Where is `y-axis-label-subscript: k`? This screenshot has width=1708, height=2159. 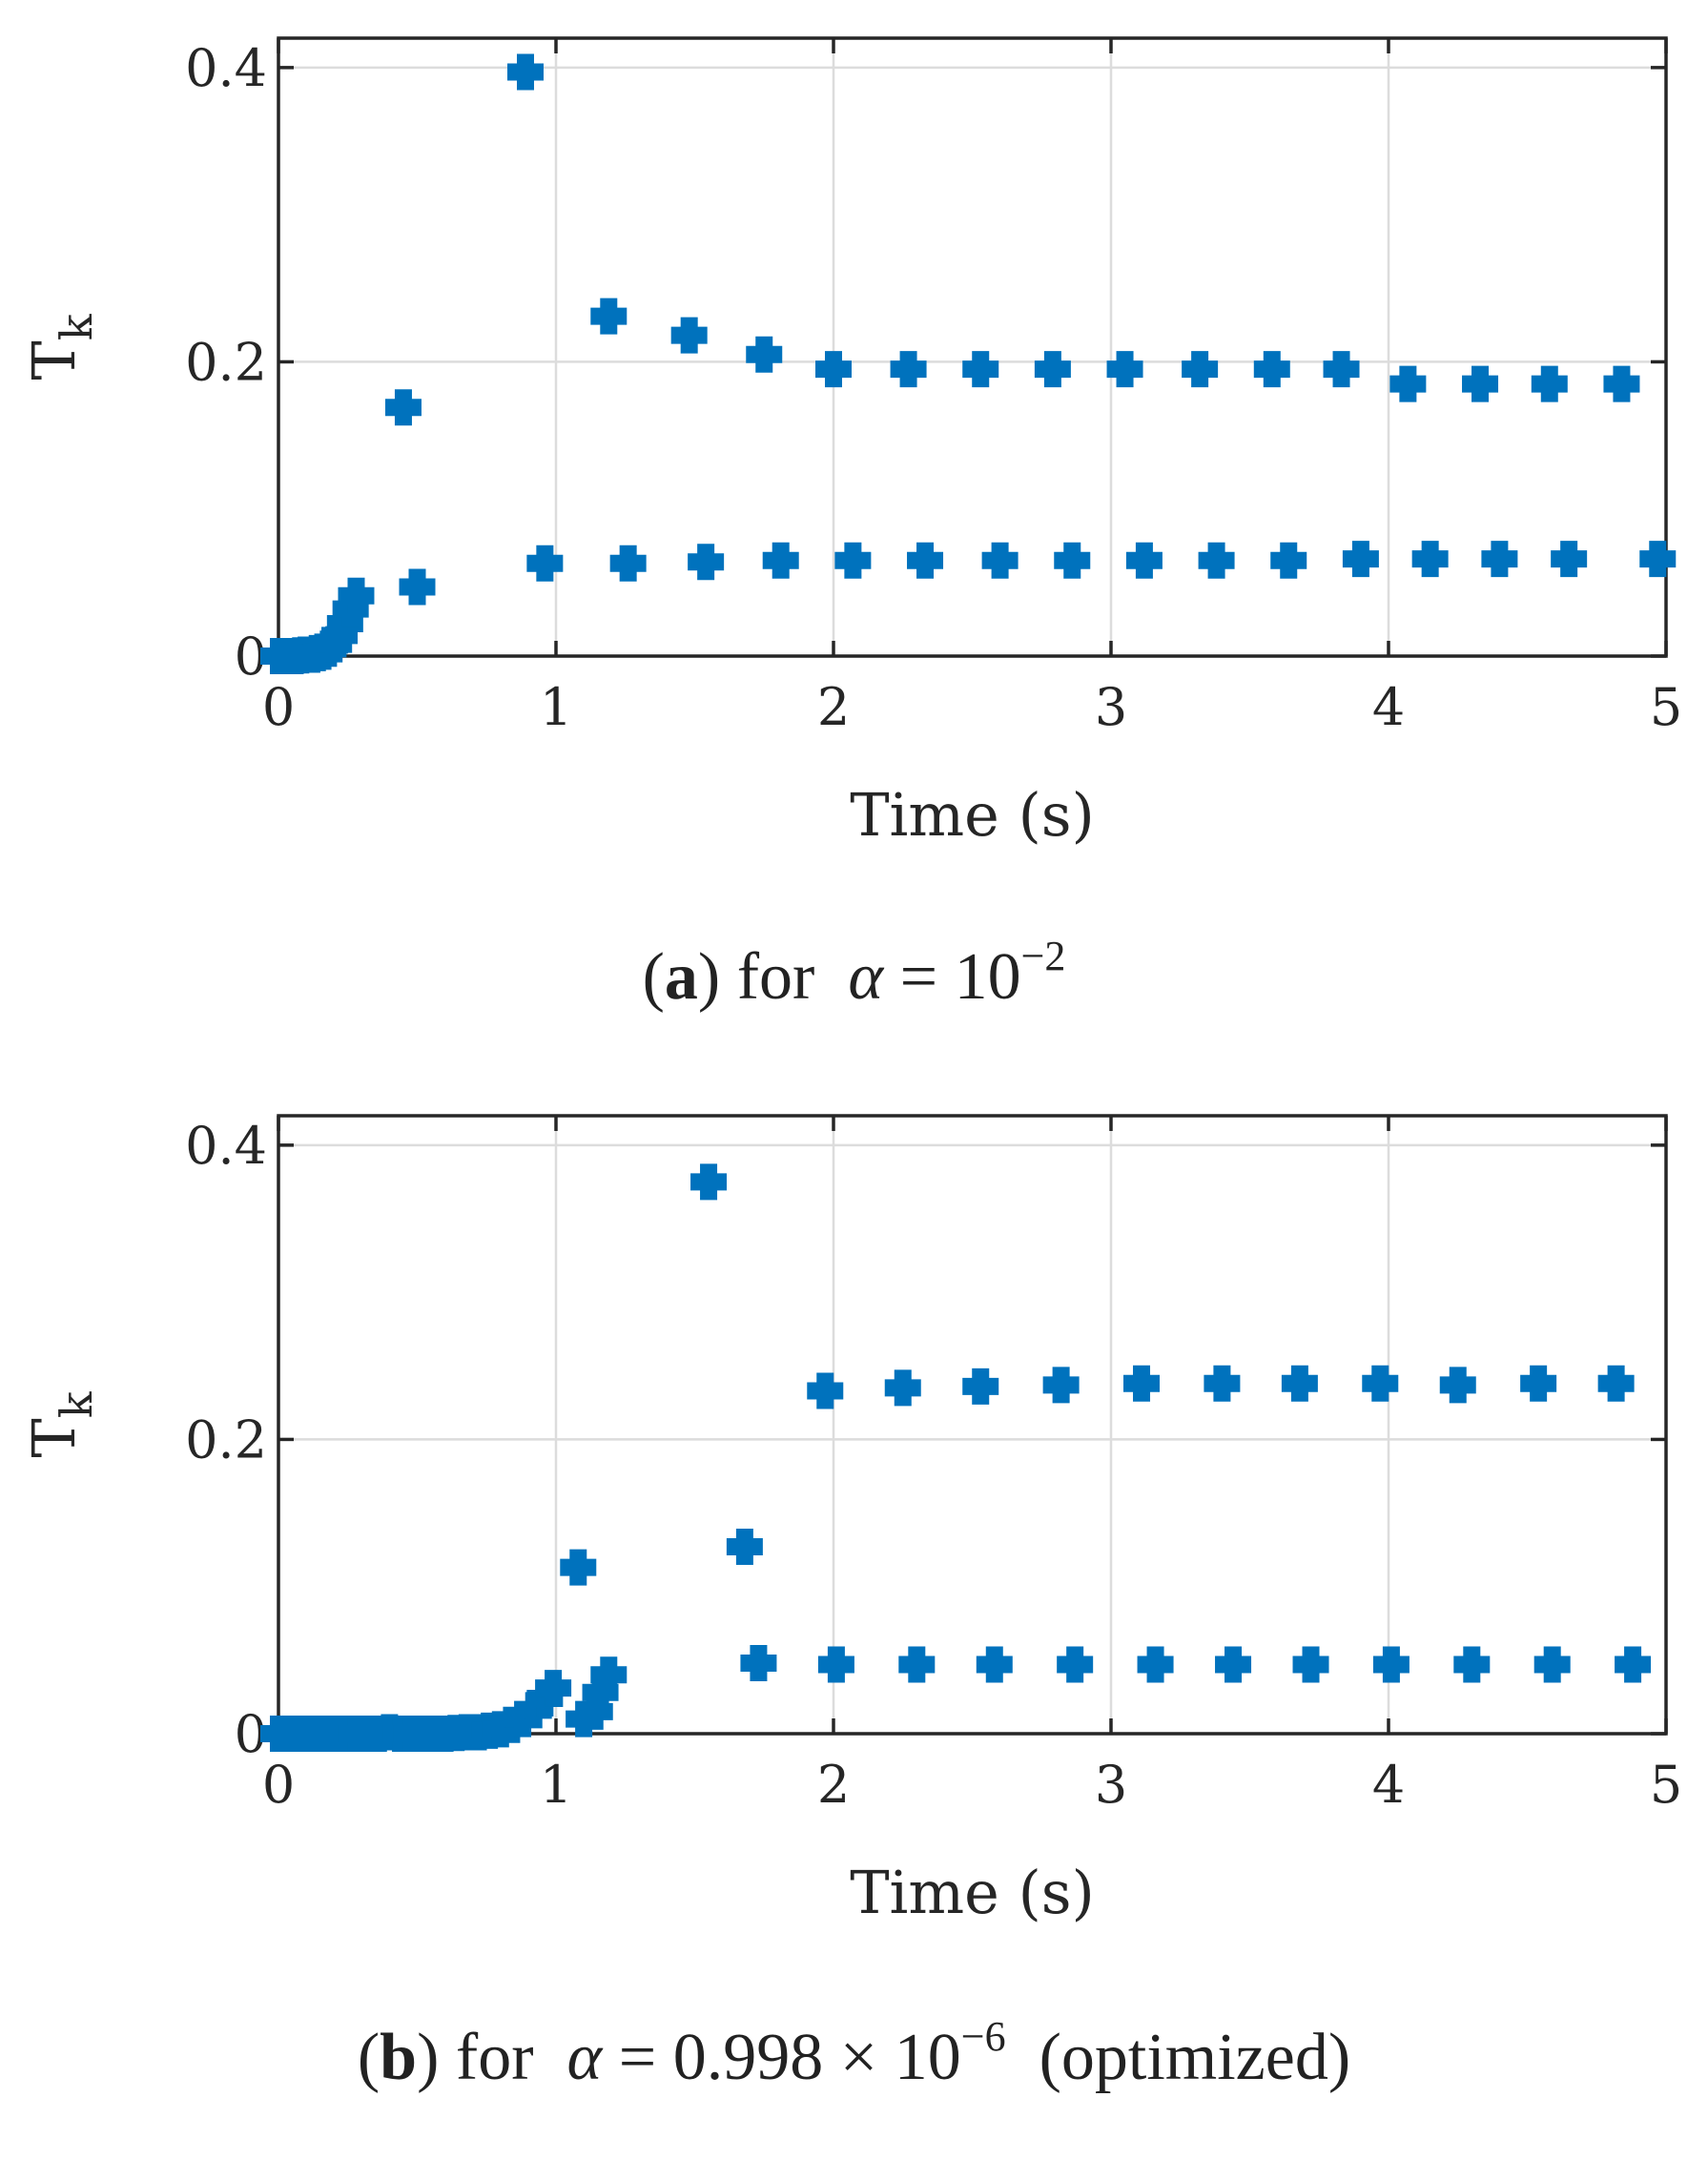
y-axis-label-subscript: k is located at coordinates (76, 326).